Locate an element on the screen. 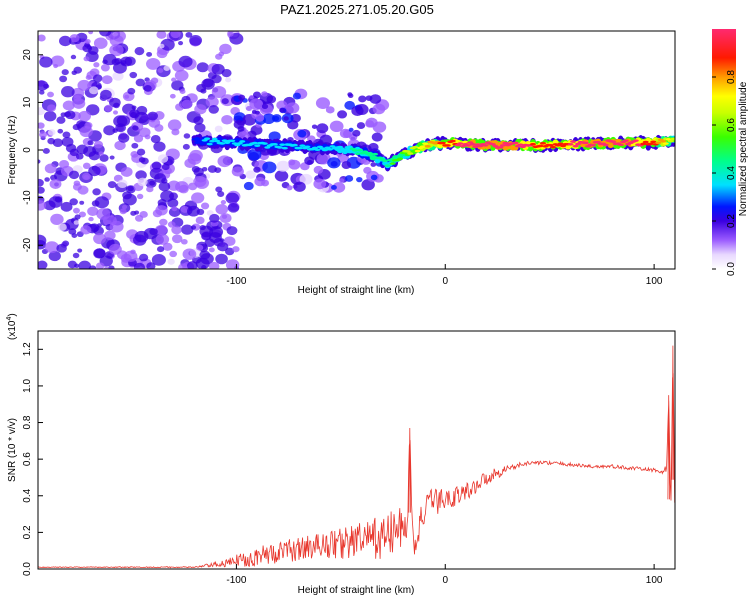 The image size is (750, 600). x-tick-label: 0 is located at coordinates (445, 580).